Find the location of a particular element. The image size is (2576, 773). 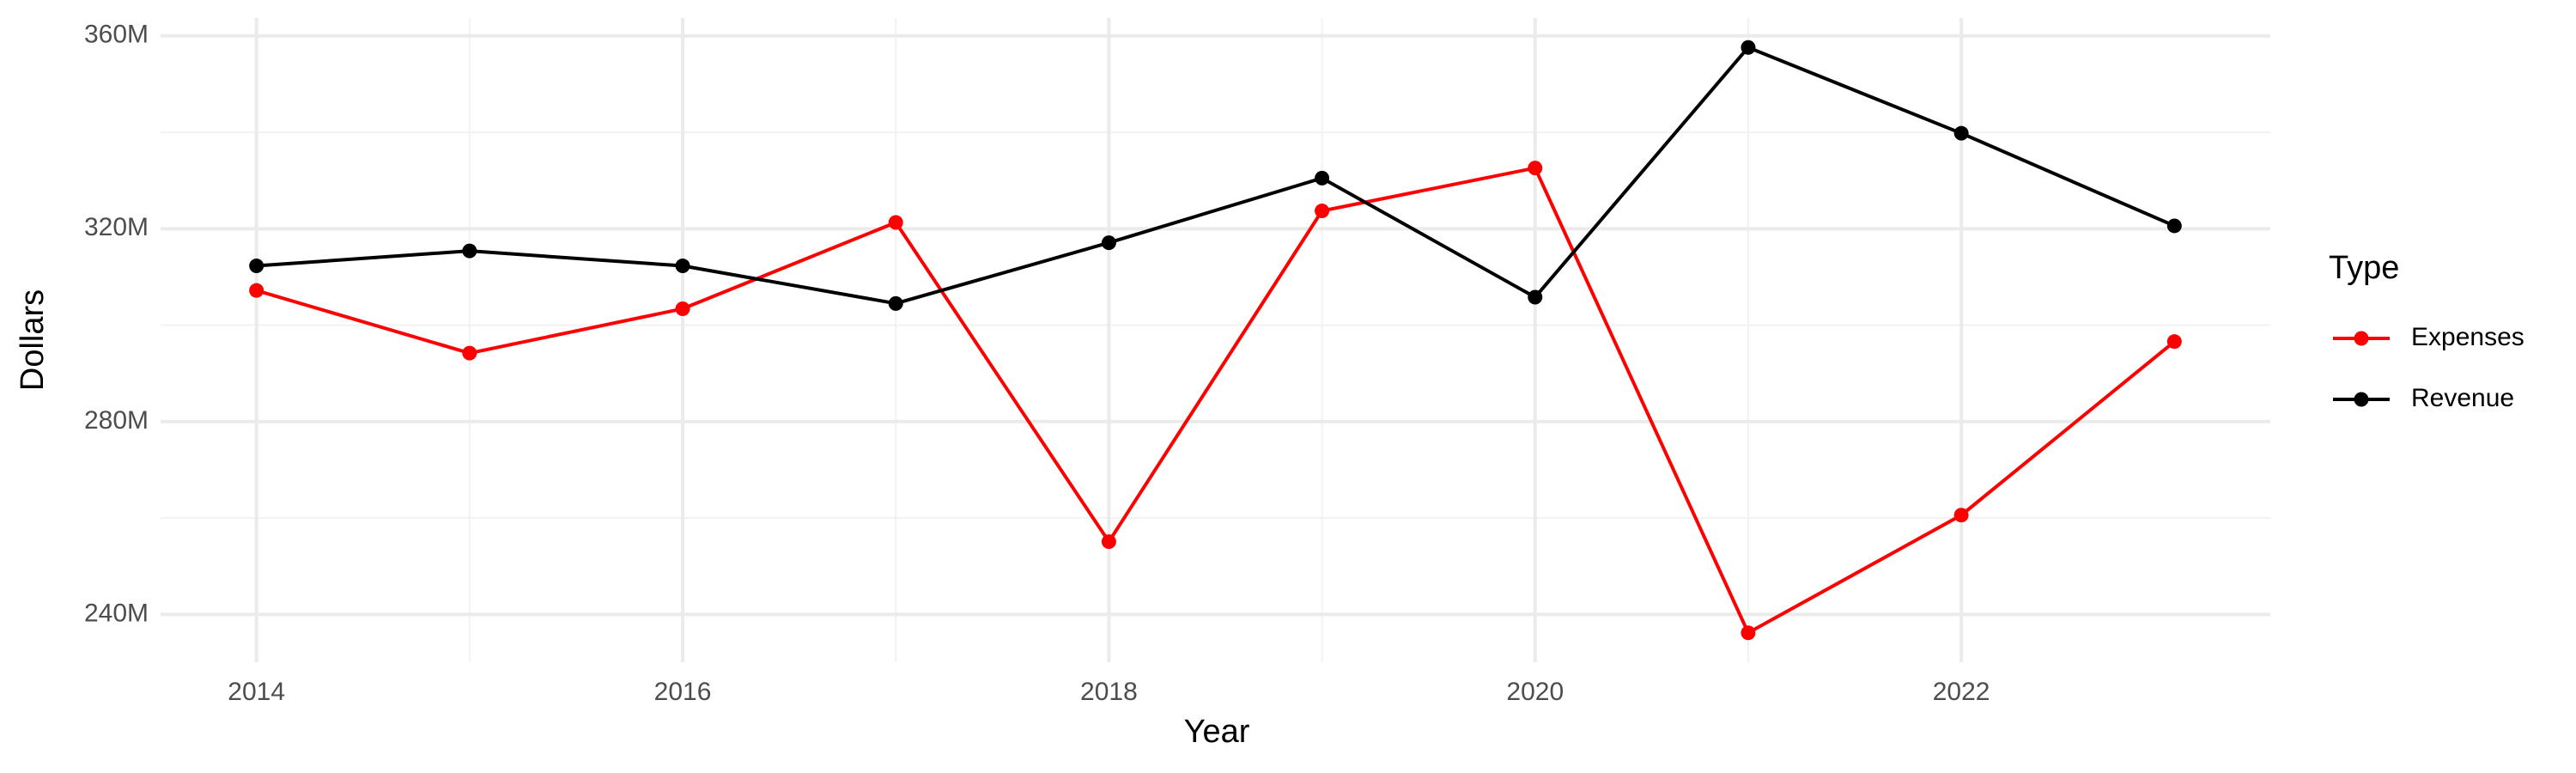

x-tick-label: 2018 is located at coordinates (1109, 692).